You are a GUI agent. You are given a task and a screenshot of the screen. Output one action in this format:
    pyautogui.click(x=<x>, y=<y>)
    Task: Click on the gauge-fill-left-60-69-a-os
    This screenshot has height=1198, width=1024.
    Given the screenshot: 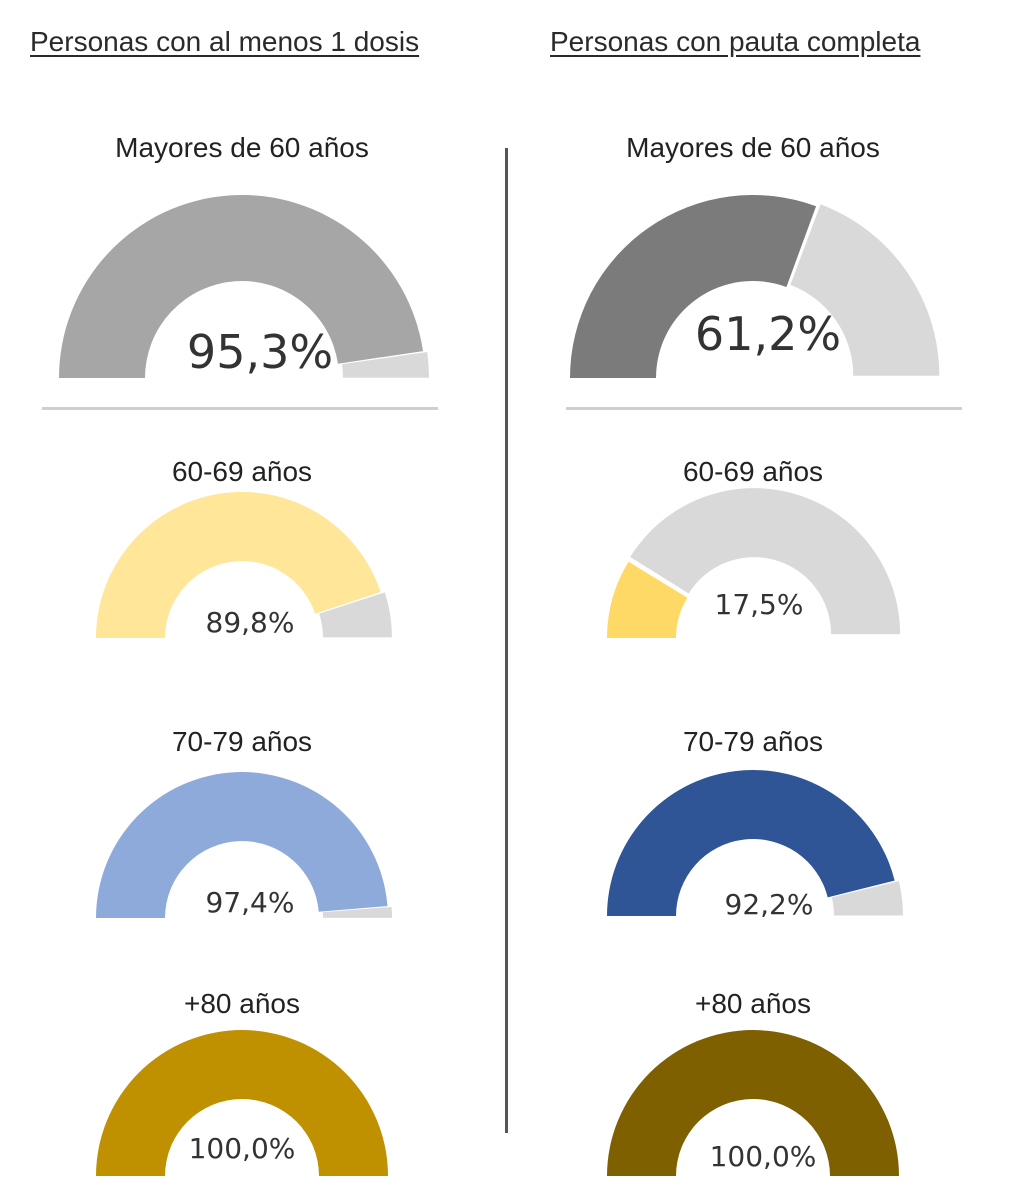 What is the action you would take?
    pyautogui.click(x=238, y=564)
    